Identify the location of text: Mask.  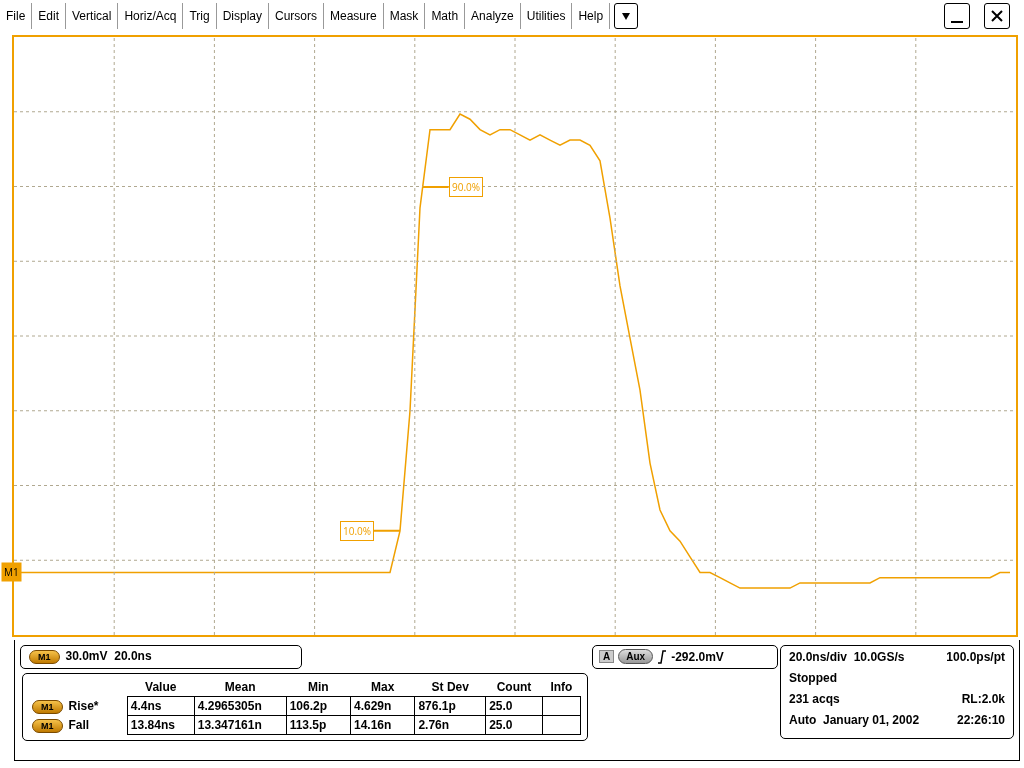
(404, 16).